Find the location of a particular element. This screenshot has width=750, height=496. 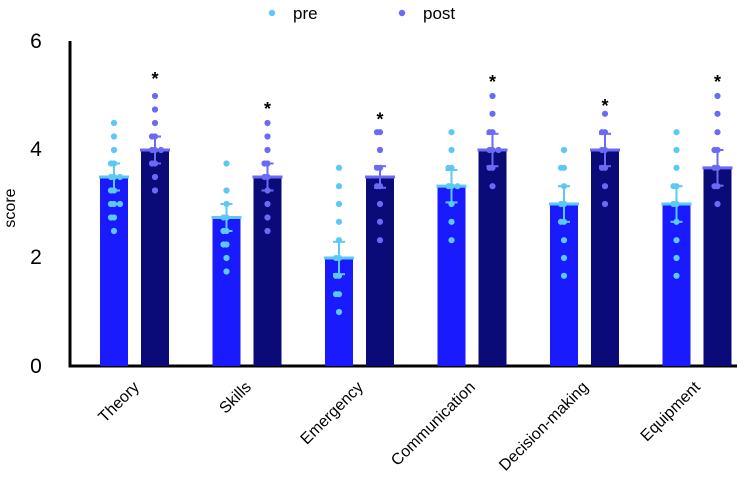

x-label-skills: Skills is located at coordinates (235, 398).